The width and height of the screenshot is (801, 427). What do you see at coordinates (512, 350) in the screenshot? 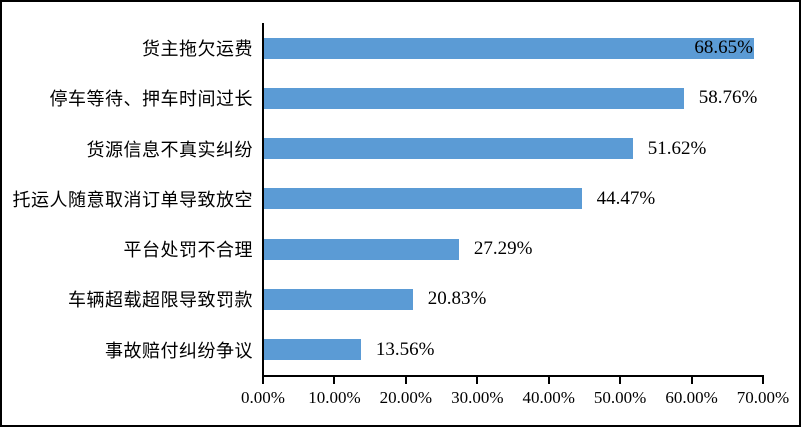
I see `bar-track: 13.56%` at bounding box center [512, 350].